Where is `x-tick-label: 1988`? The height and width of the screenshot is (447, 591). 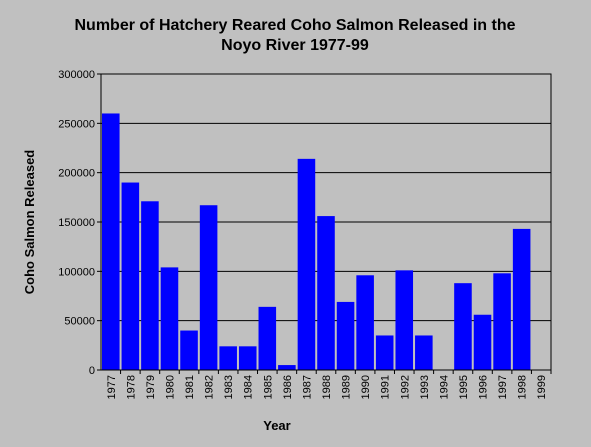 x-tick-label: 1988 is located at coordinates (327, 387).